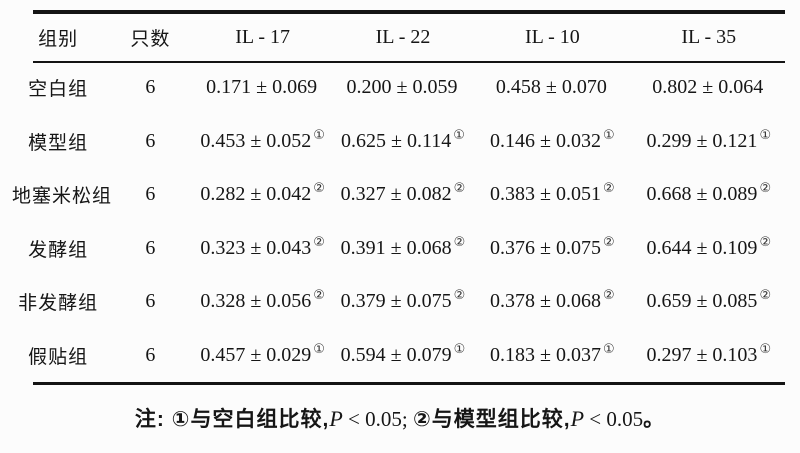  What do you see at coordinates (58, 357) in the screenshot?
I see `cell-group: 假贴组` at bounding box center [58, 357].